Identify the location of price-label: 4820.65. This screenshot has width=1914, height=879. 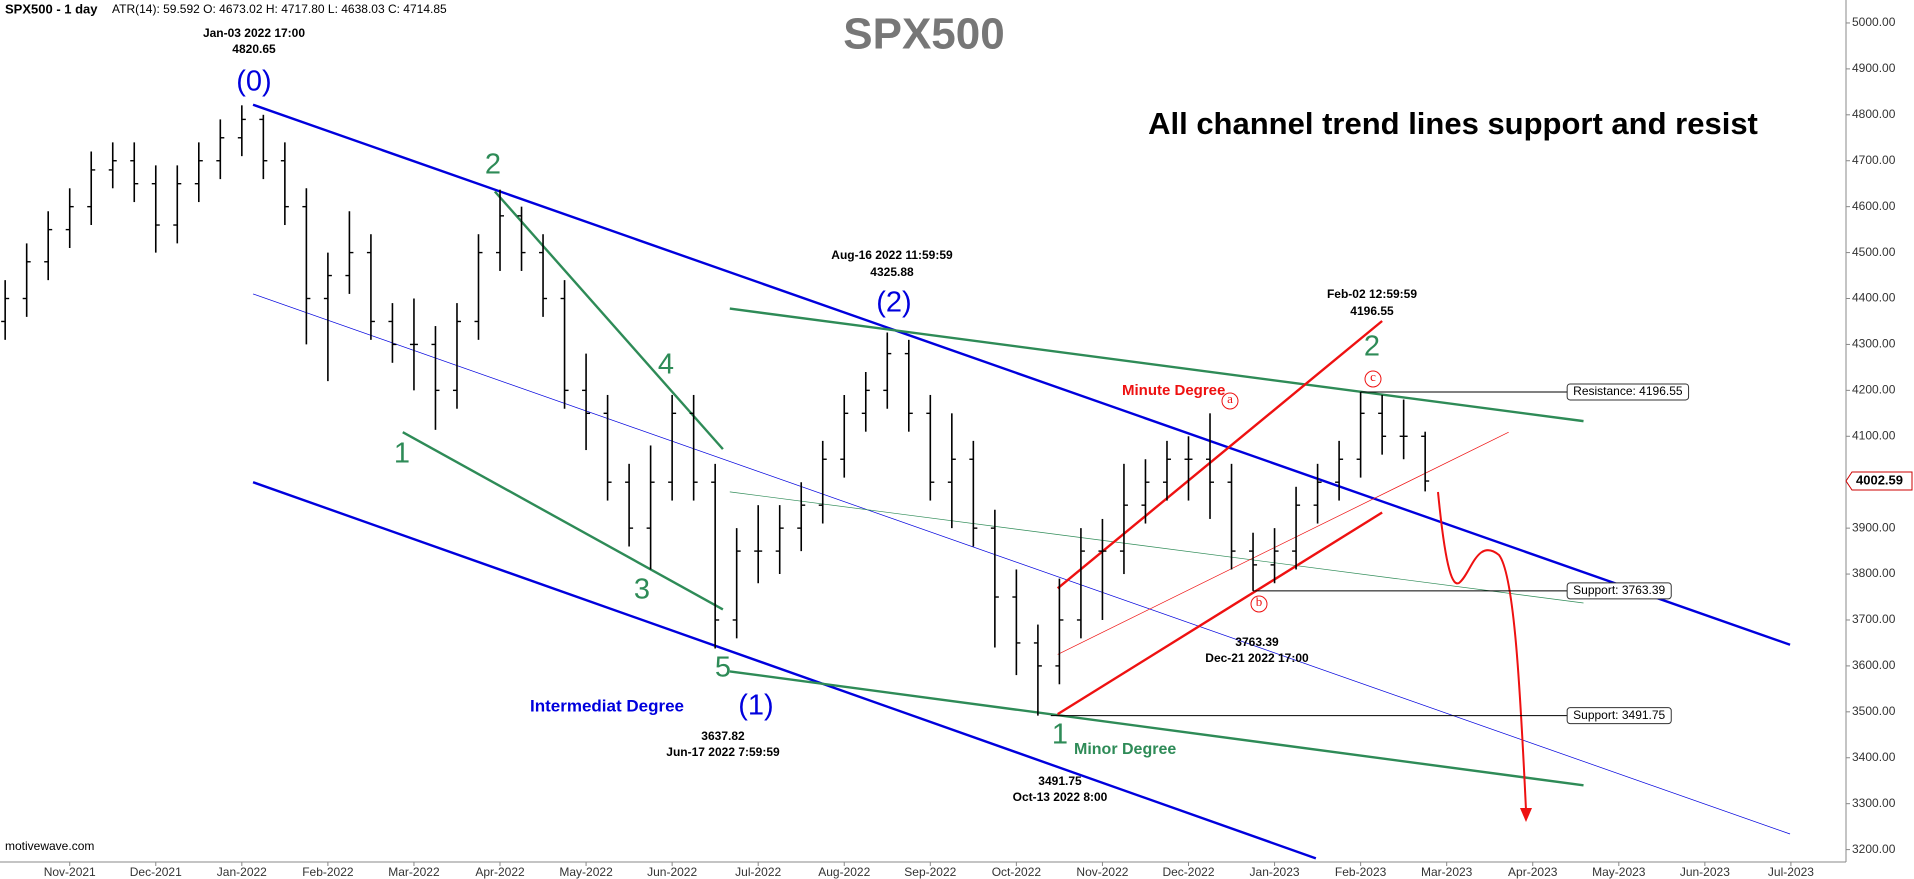
(254, 49).